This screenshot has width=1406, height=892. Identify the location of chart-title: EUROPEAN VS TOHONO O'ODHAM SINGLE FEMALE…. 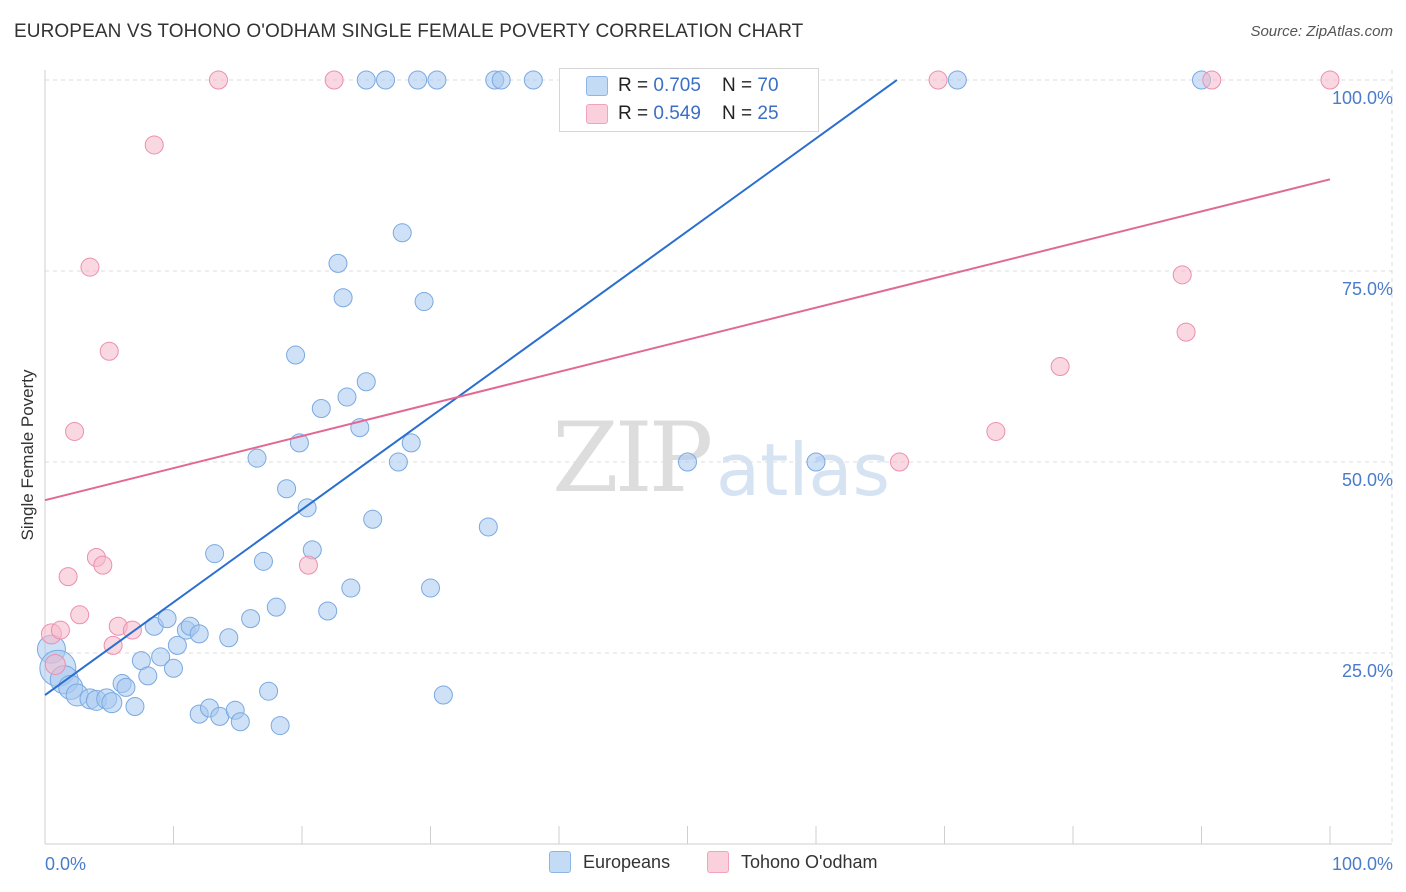
(409, 31).